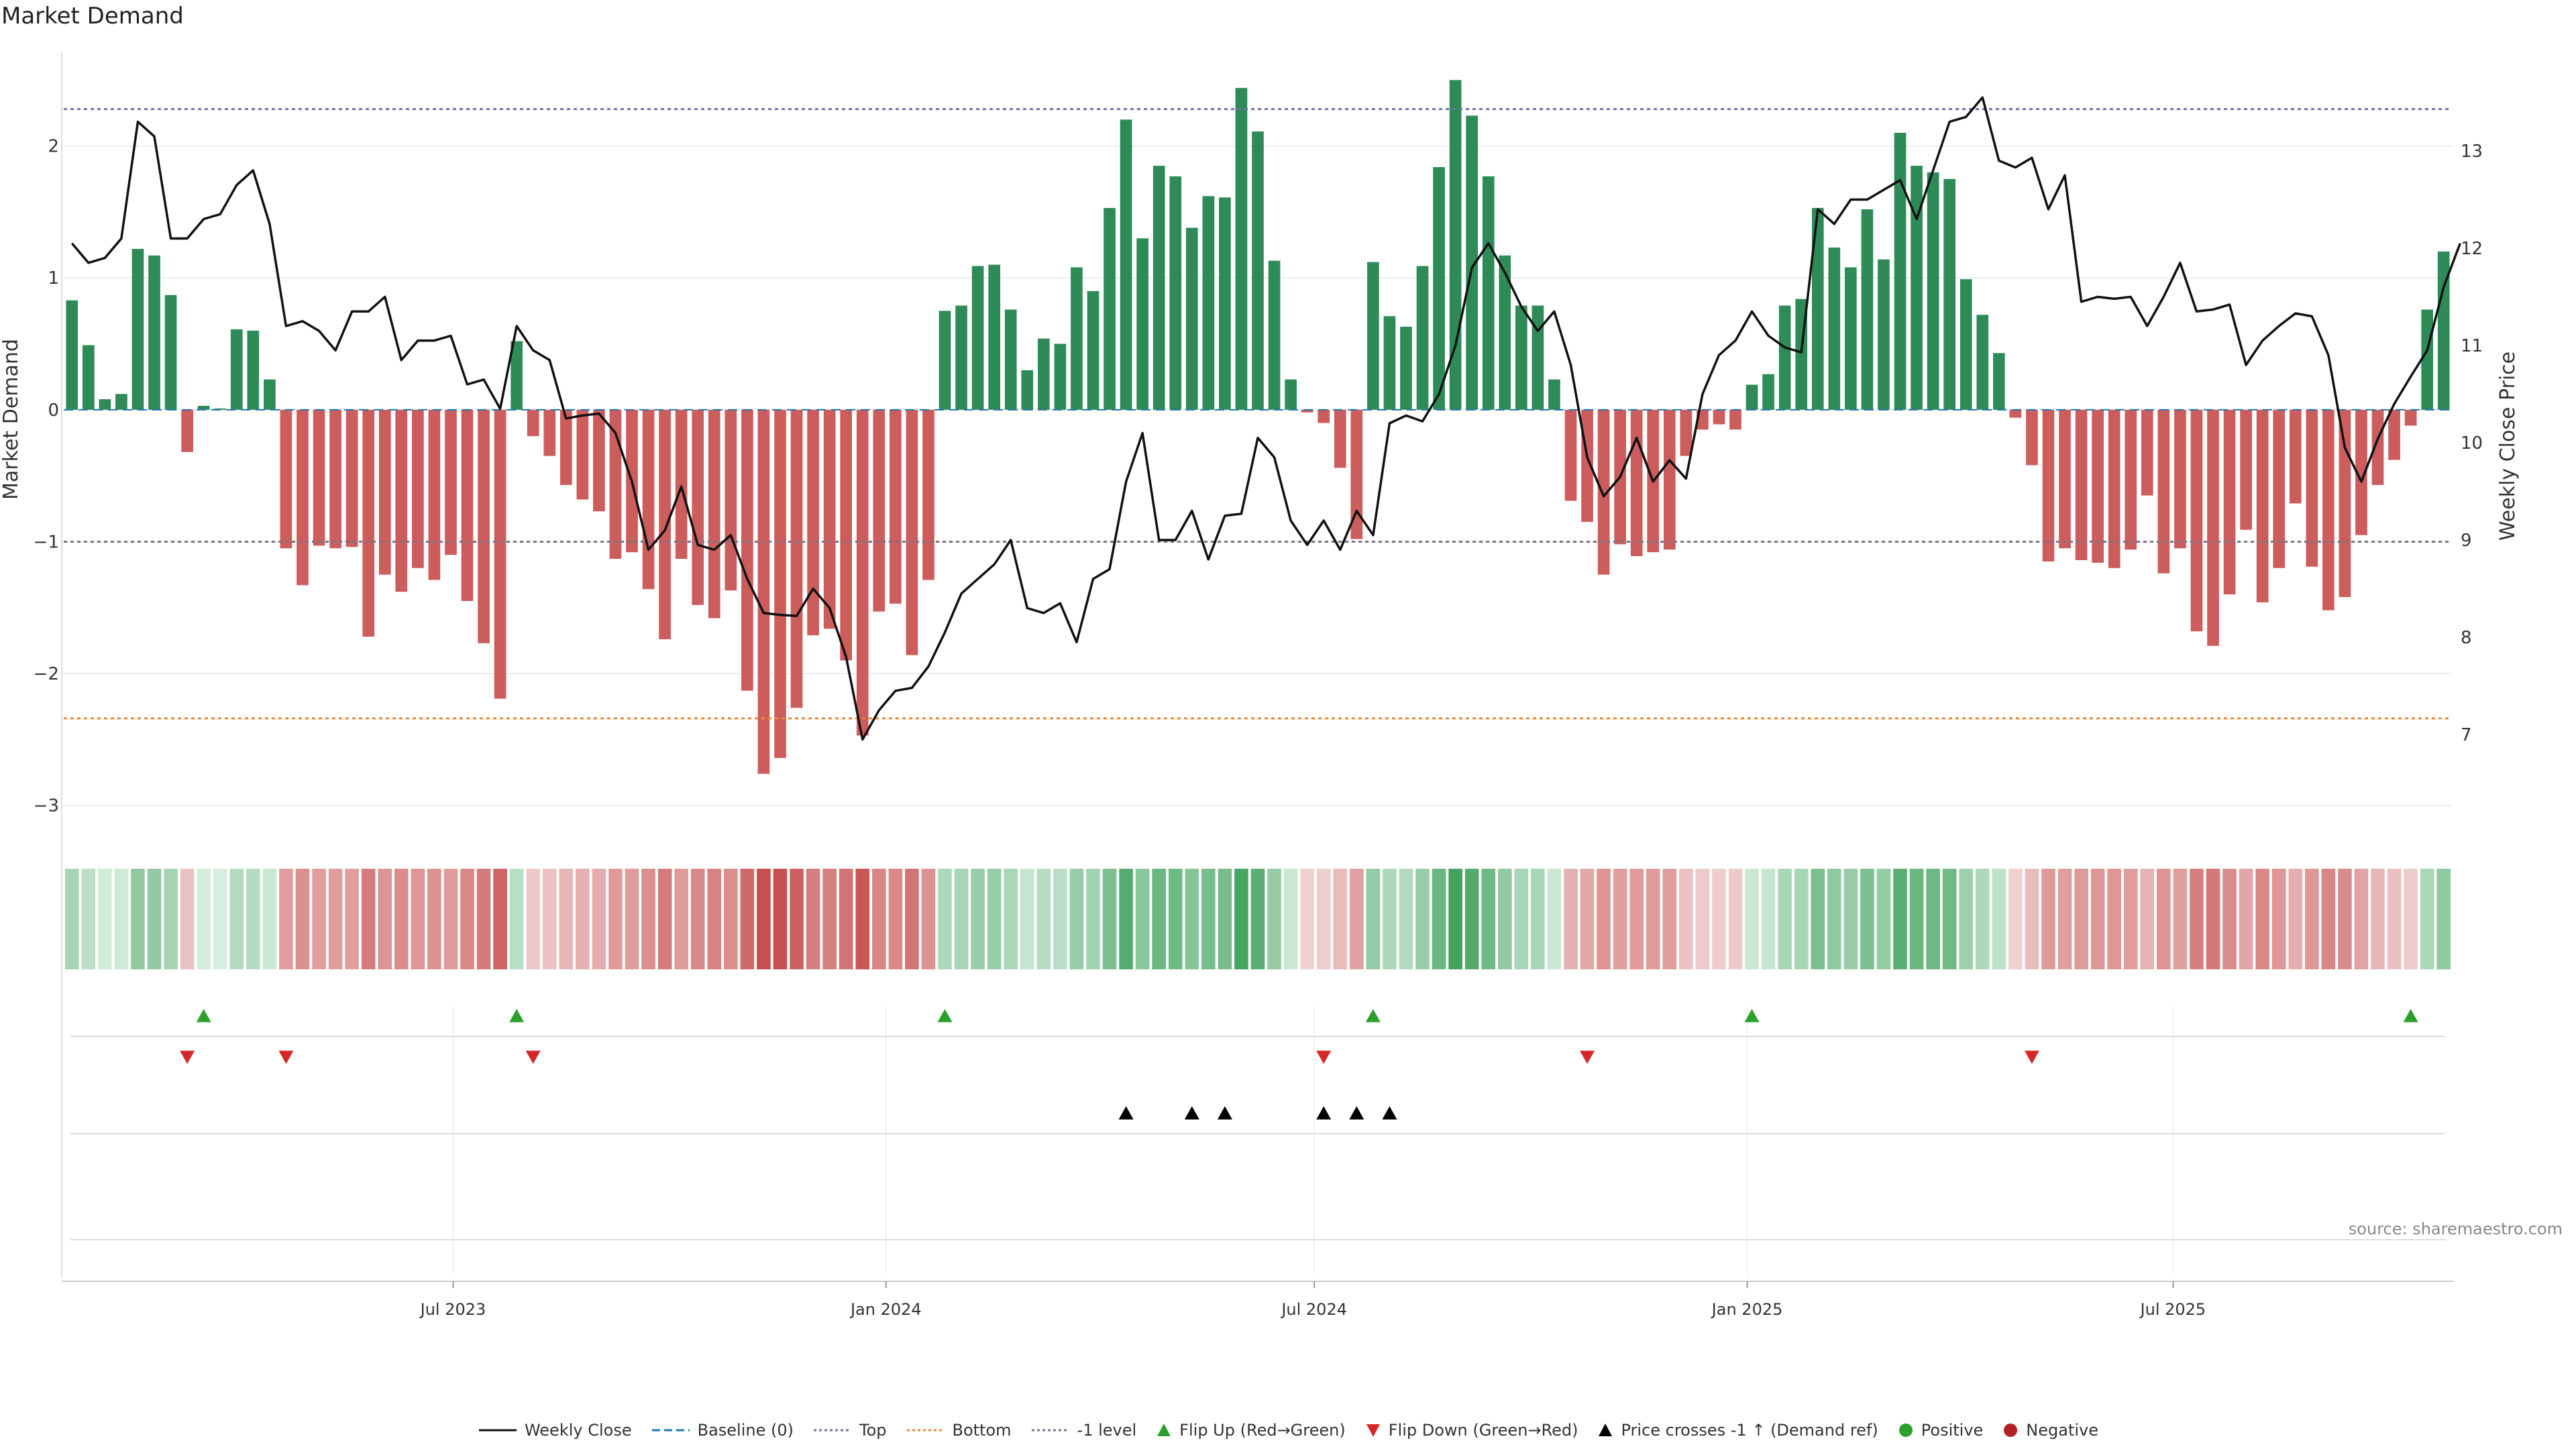  I want to click on legend-swatch-cross, so click(1606, 1430).